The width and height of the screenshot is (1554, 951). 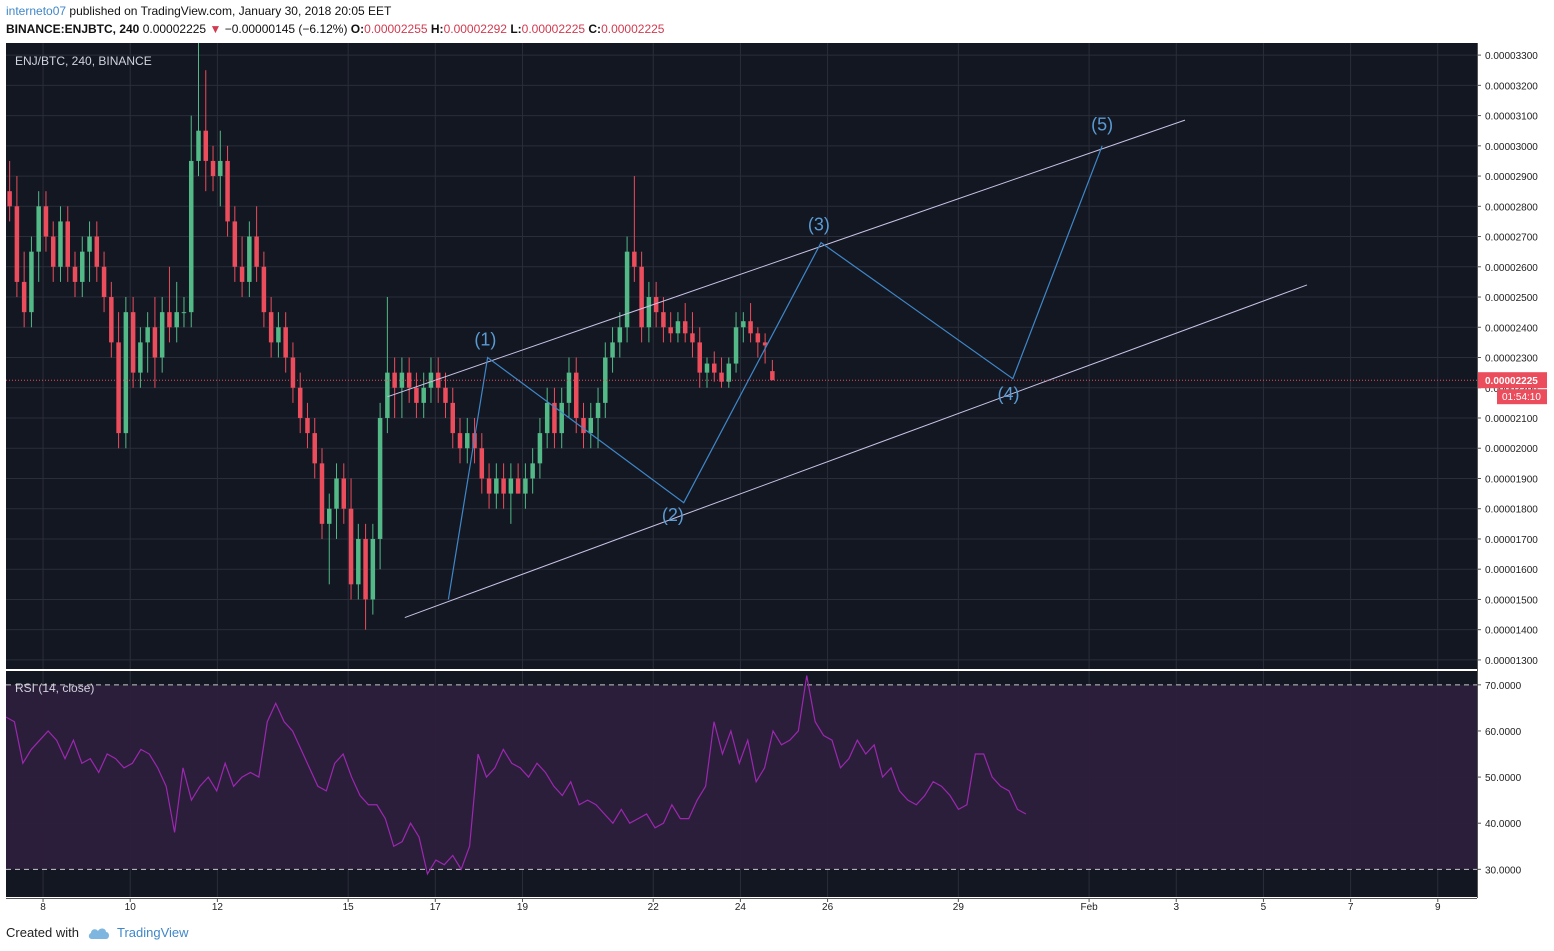 What do you see at coordinates (1522, 397) in the screenshot?
I see `countdown-tag` at bounding box center [1522, 397].